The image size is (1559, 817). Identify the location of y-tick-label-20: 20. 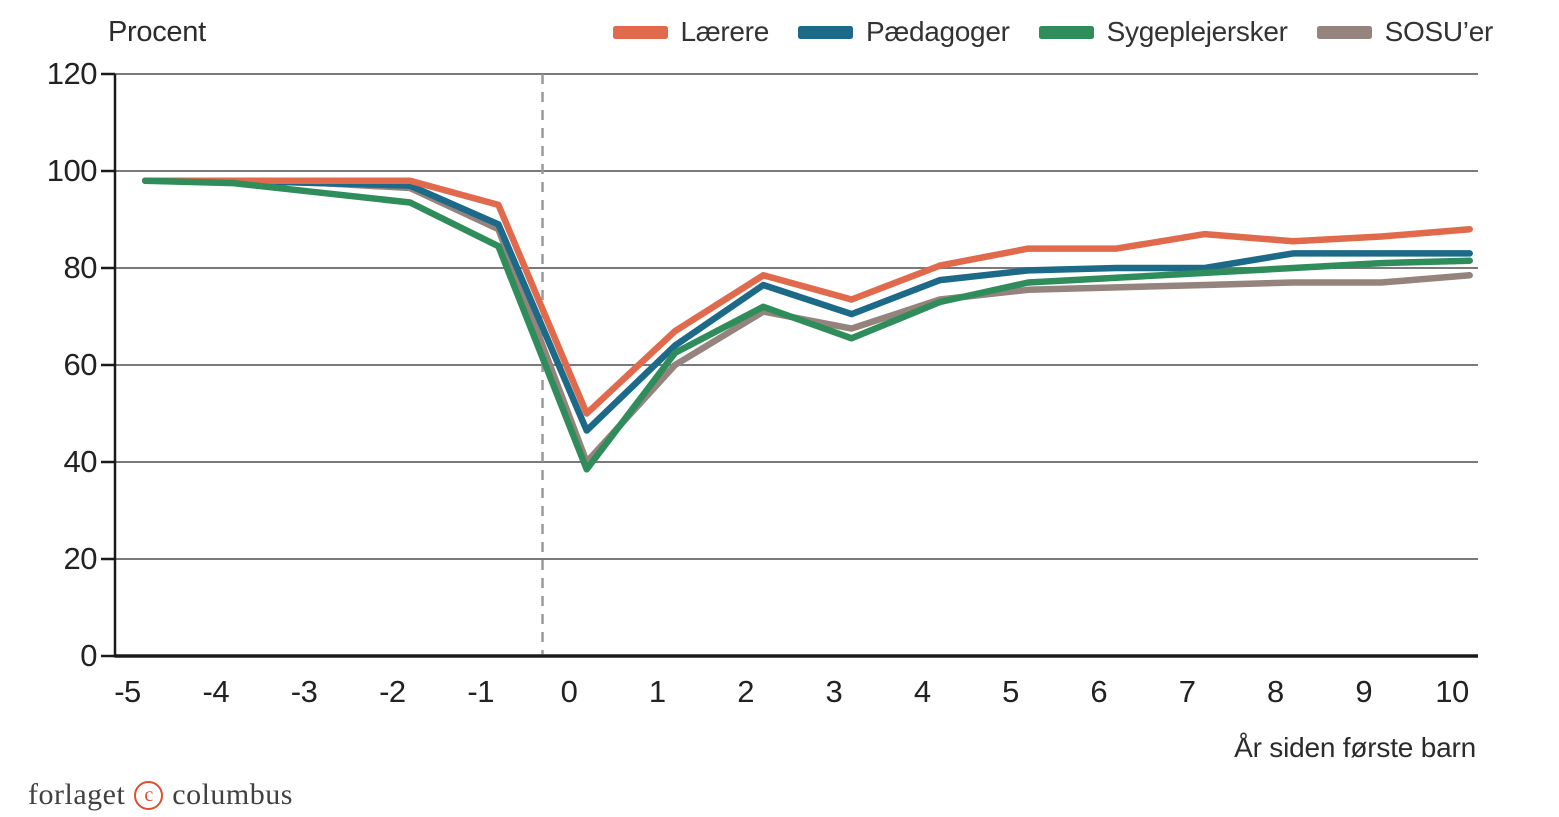
(80, 558).